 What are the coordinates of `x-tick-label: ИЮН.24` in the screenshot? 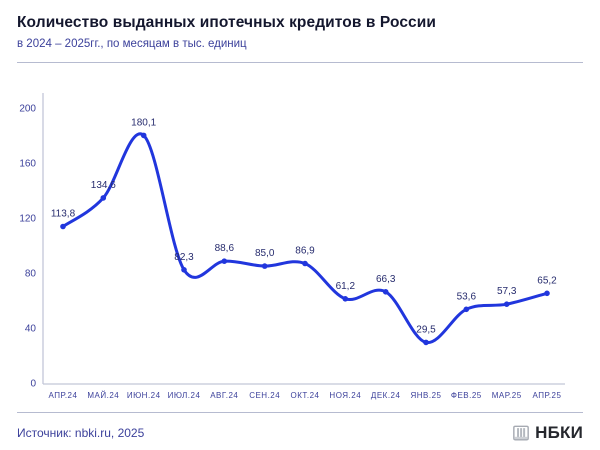 It's located at (144, 395).